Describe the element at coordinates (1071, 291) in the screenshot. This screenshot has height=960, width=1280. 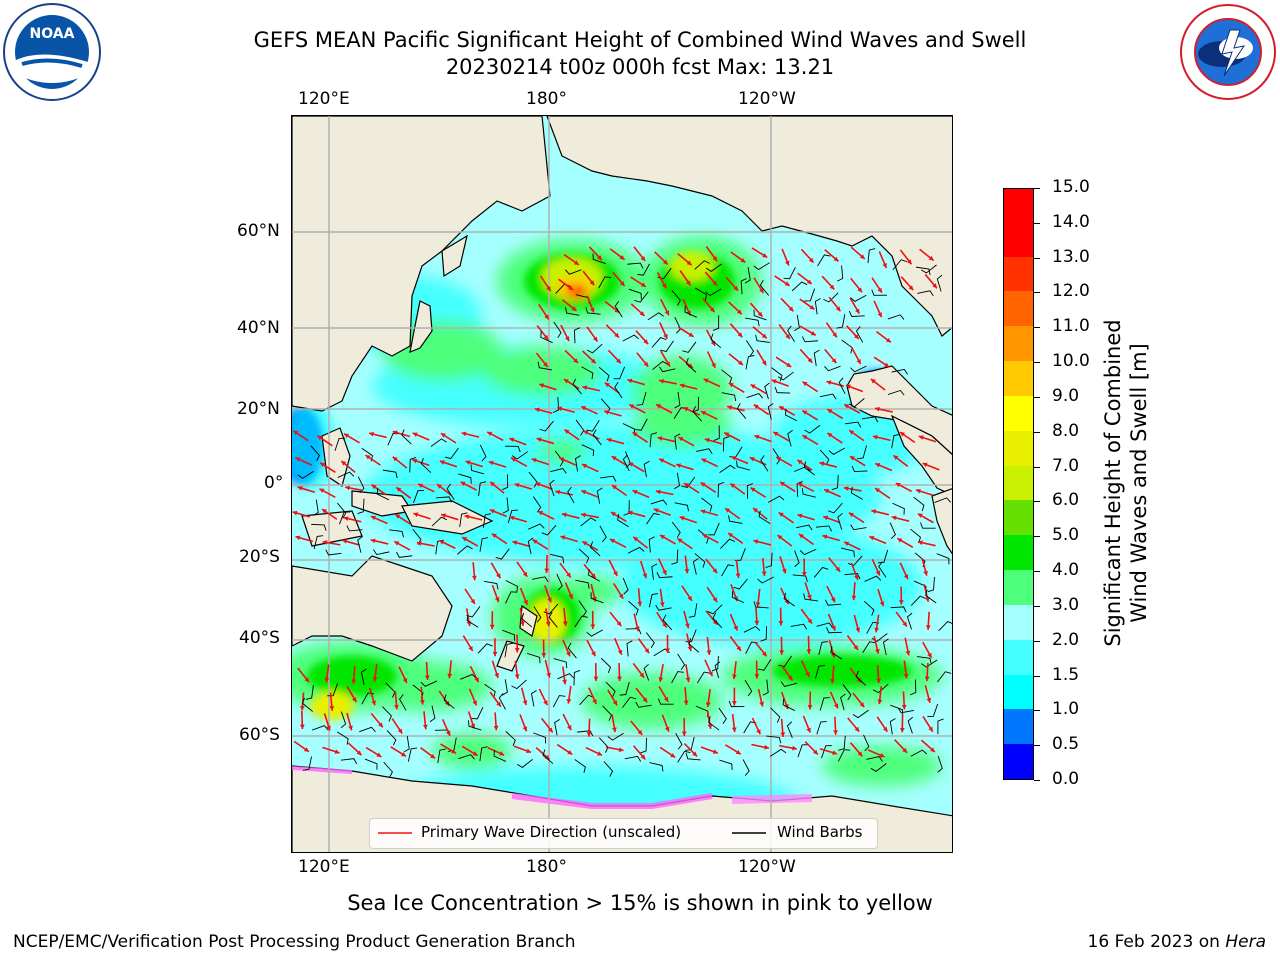
I see `colorbar-tick-label: 12.0` at that location.